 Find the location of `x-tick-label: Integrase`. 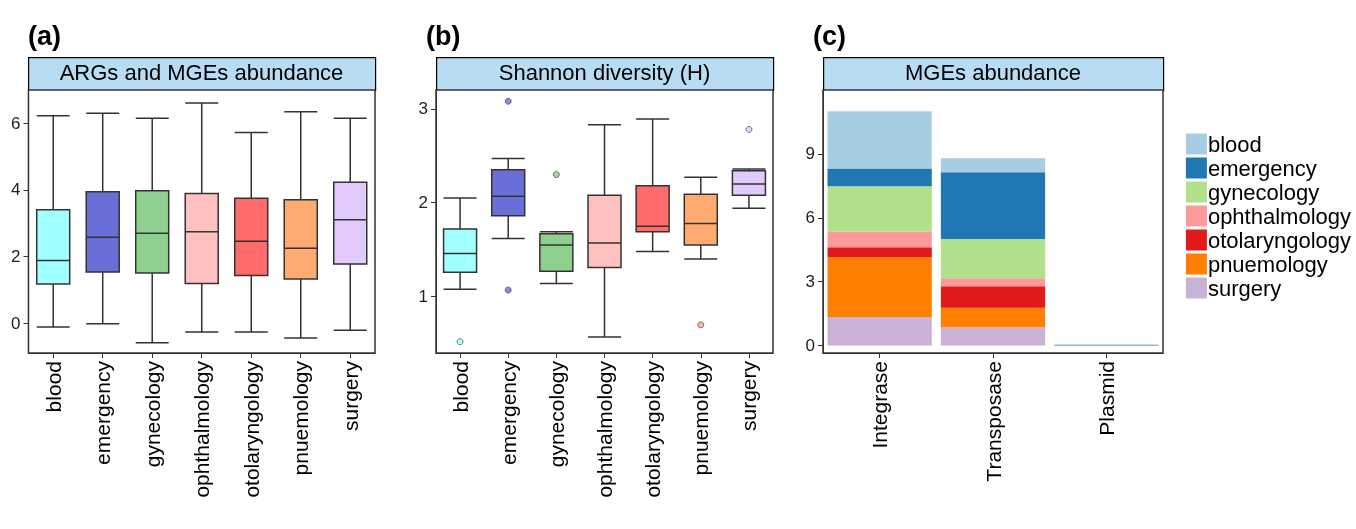

x-tick-label: Integrase is located at coordinates (880, 405).